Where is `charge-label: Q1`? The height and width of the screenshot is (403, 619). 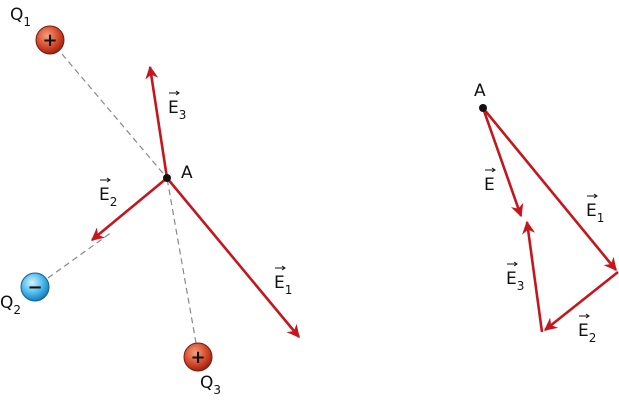
charge-label: Q1 is located at coordinates (20, 17).